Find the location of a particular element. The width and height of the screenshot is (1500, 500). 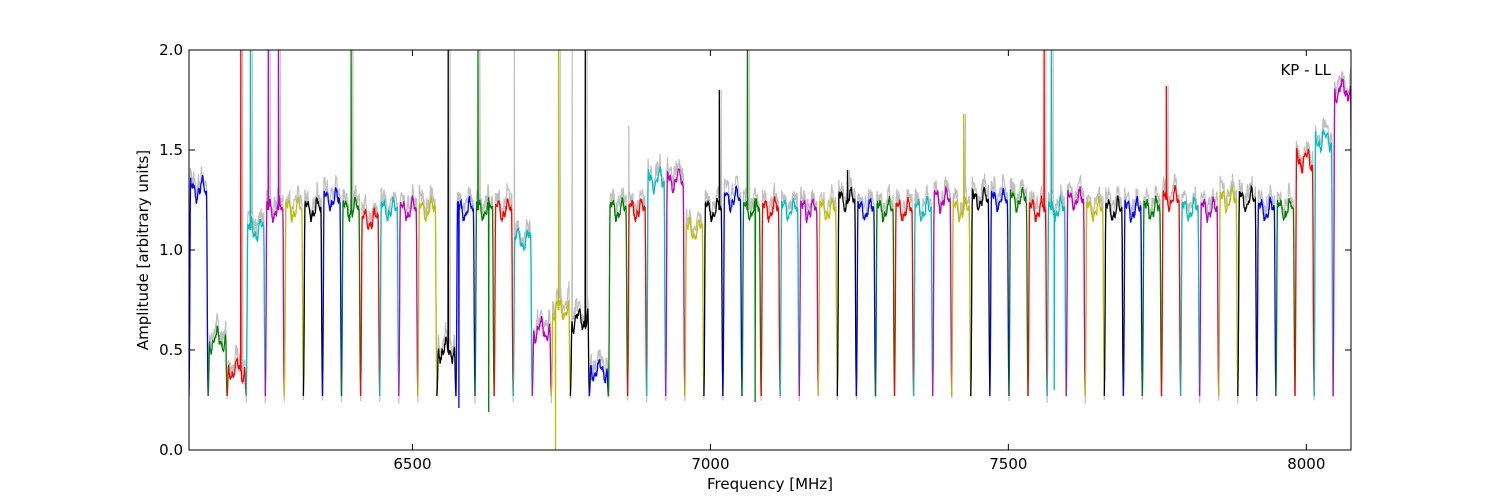

y-tick-label: 2.0 is located at coordinates (171, 50).